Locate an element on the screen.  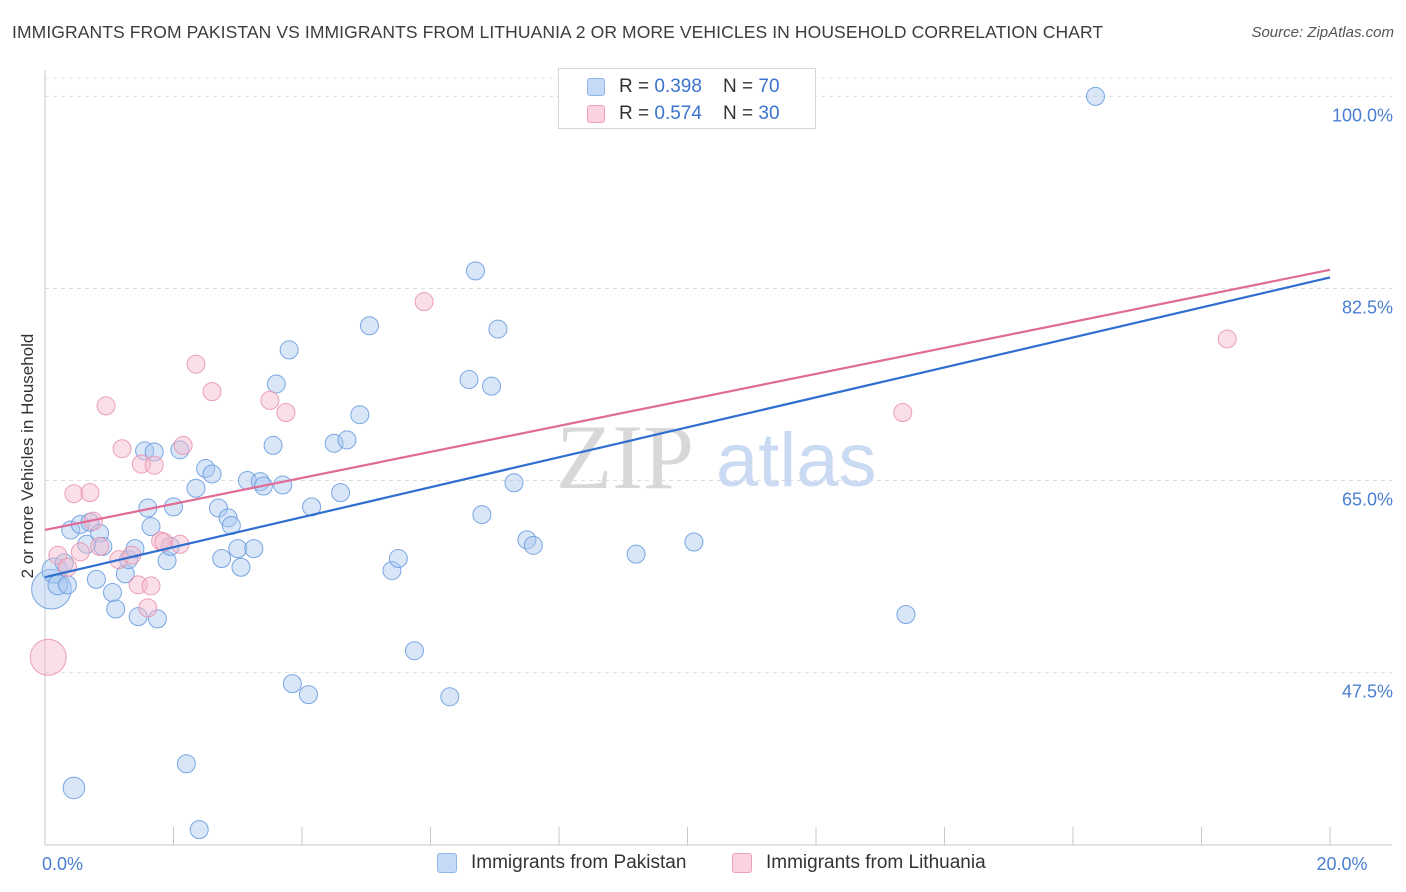
y-tick-label: 82.5% is located at coordinates (1367, 307).